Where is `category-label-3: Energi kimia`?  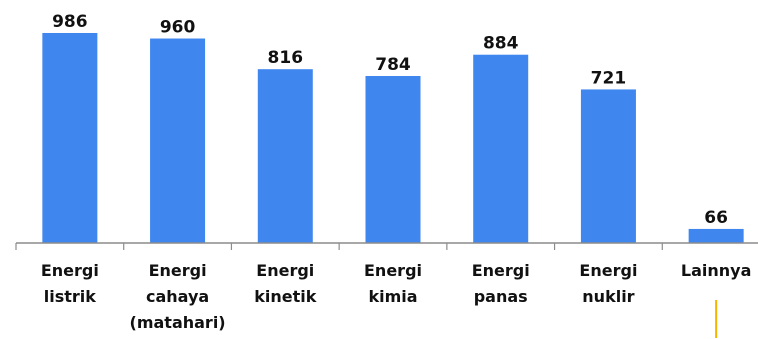 category-label-3: Energi kimia is located at coordinates (393, 283).